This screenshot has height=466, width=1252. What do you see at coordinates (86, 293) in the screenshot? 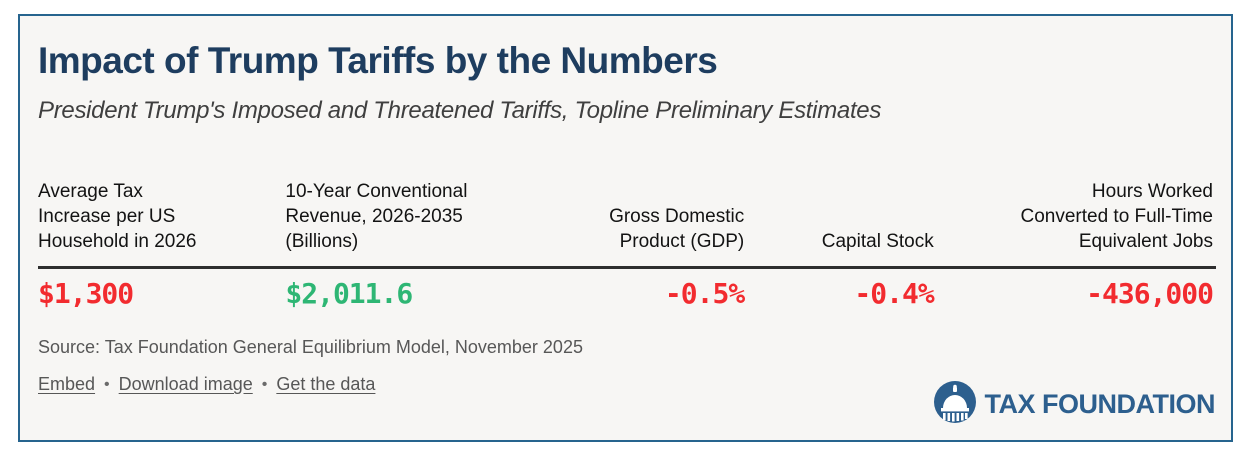
I see `value-avg-tax-increase: $1,300` at bounding box center [86, 293].